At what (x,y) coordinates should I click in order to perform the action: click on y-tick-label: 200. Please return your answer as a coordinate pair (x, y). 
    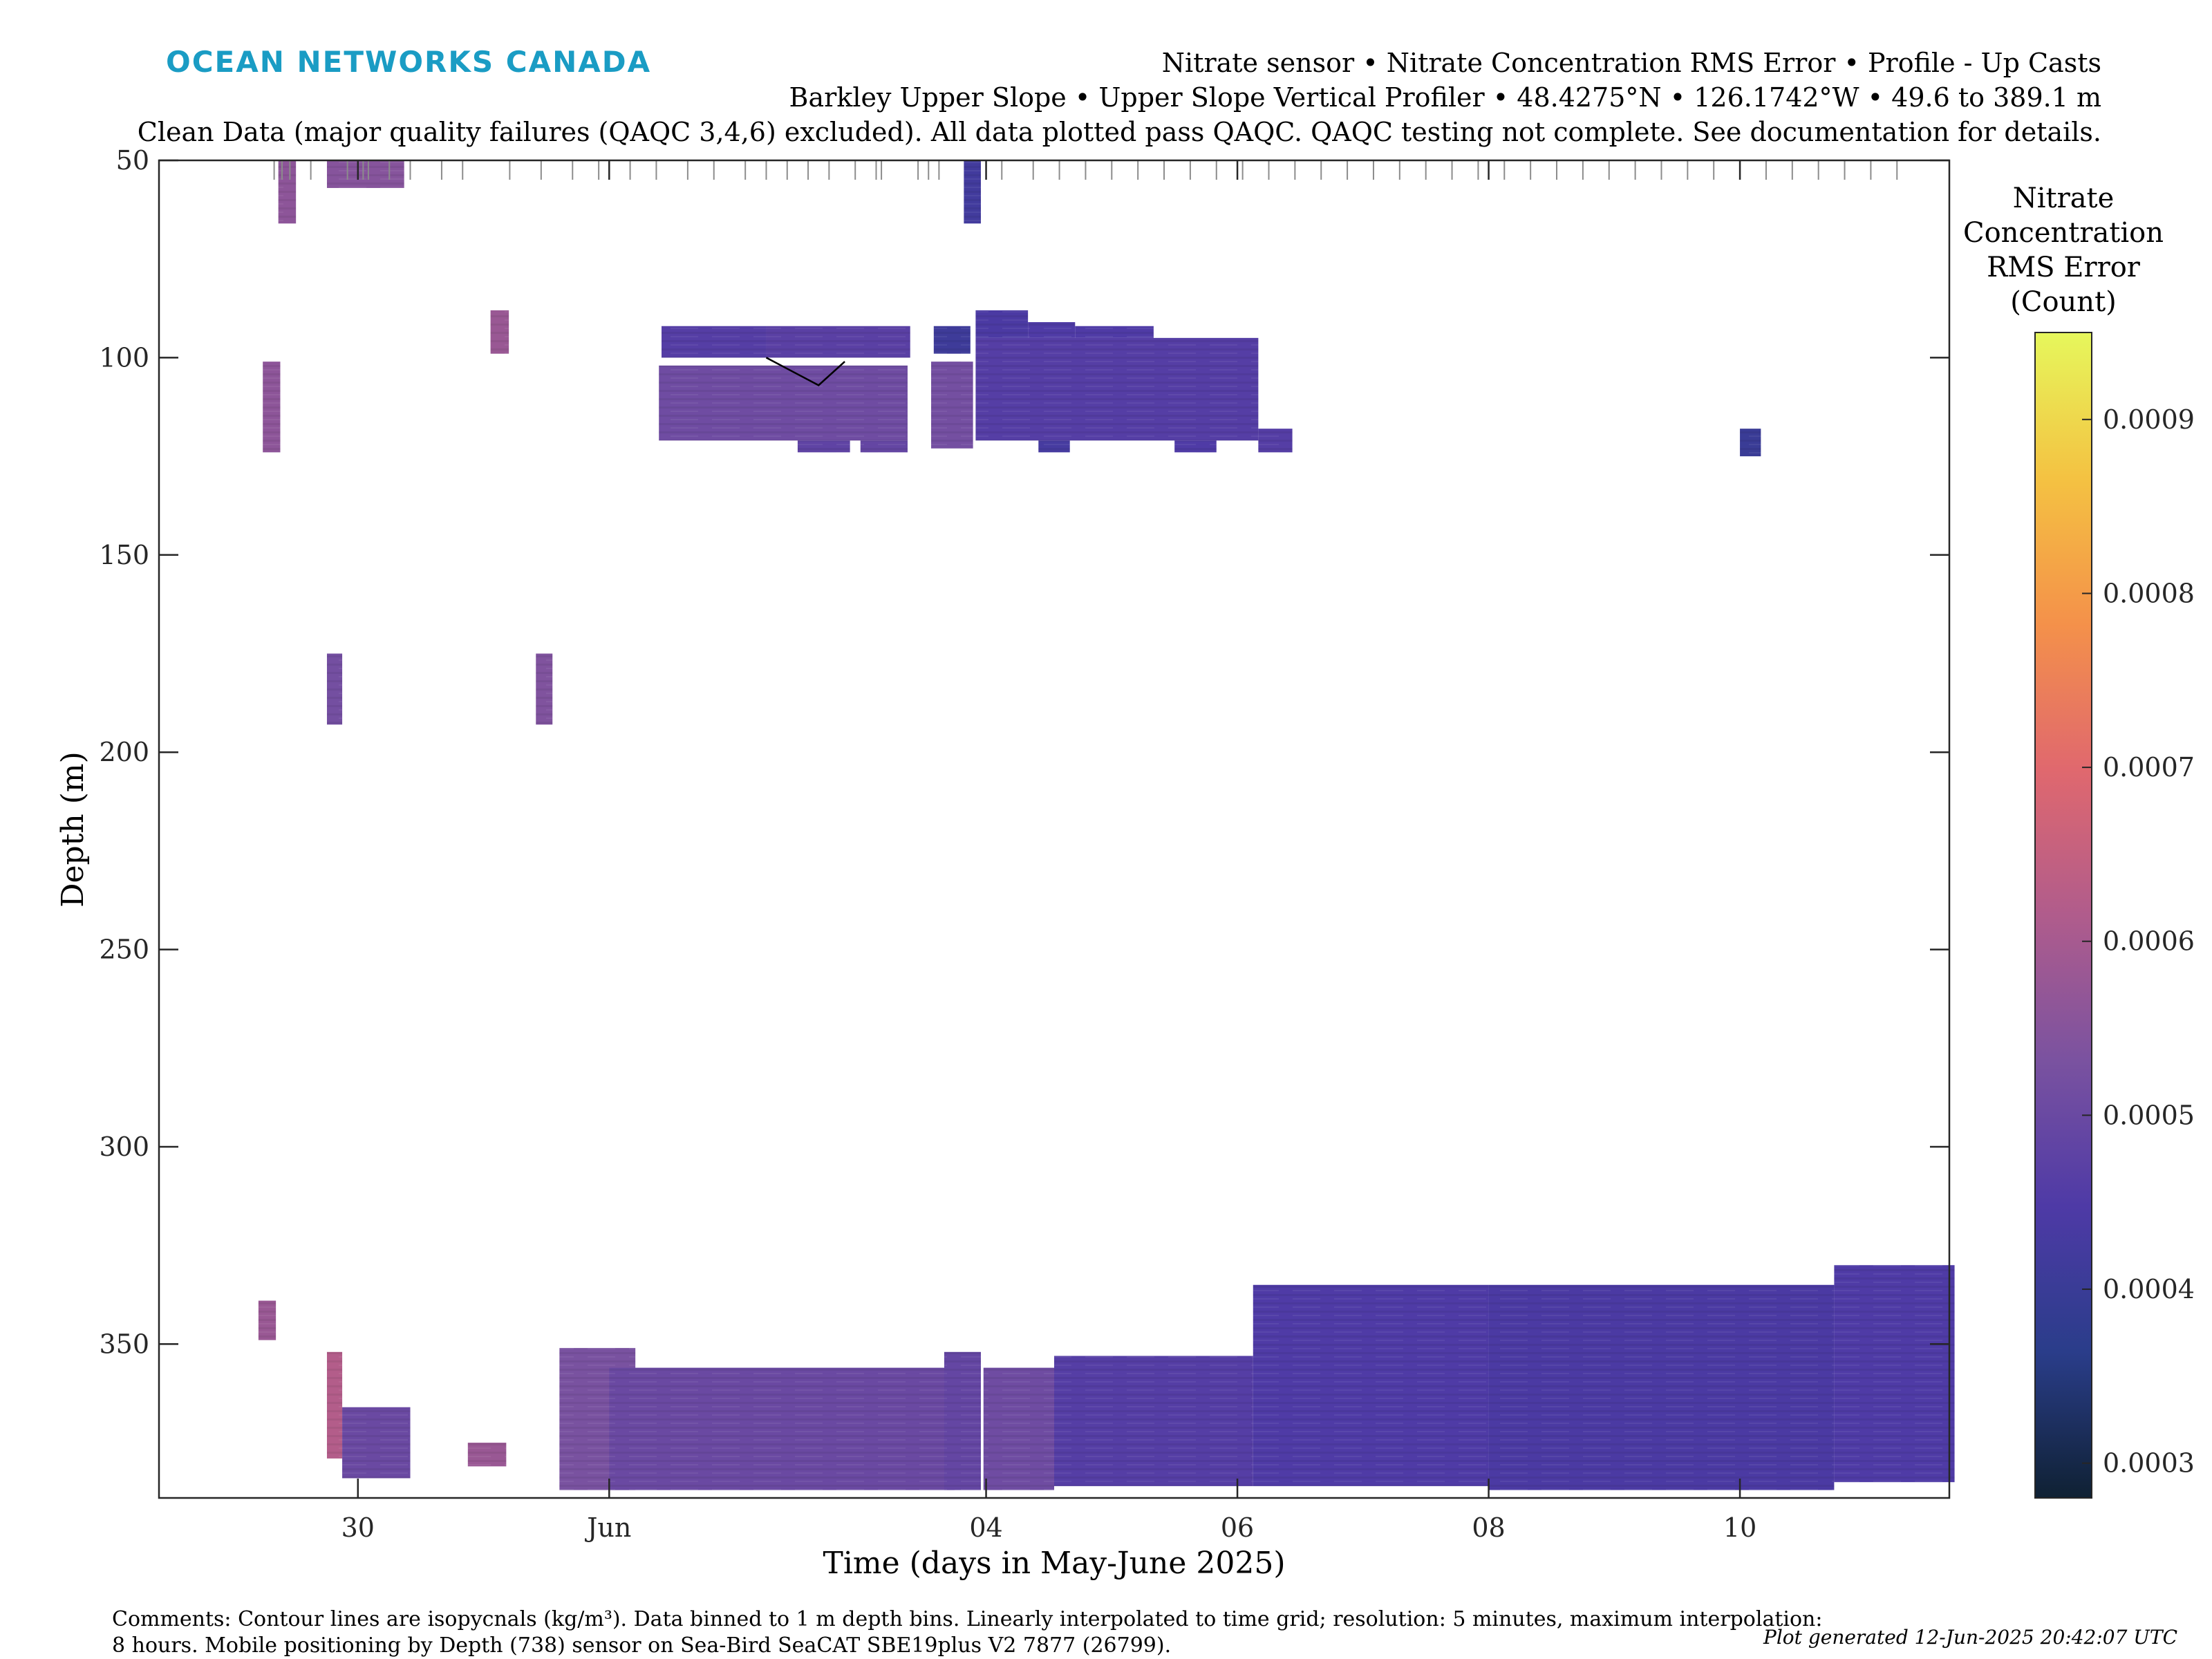
    Looking at the image, I should click on (124, 752).